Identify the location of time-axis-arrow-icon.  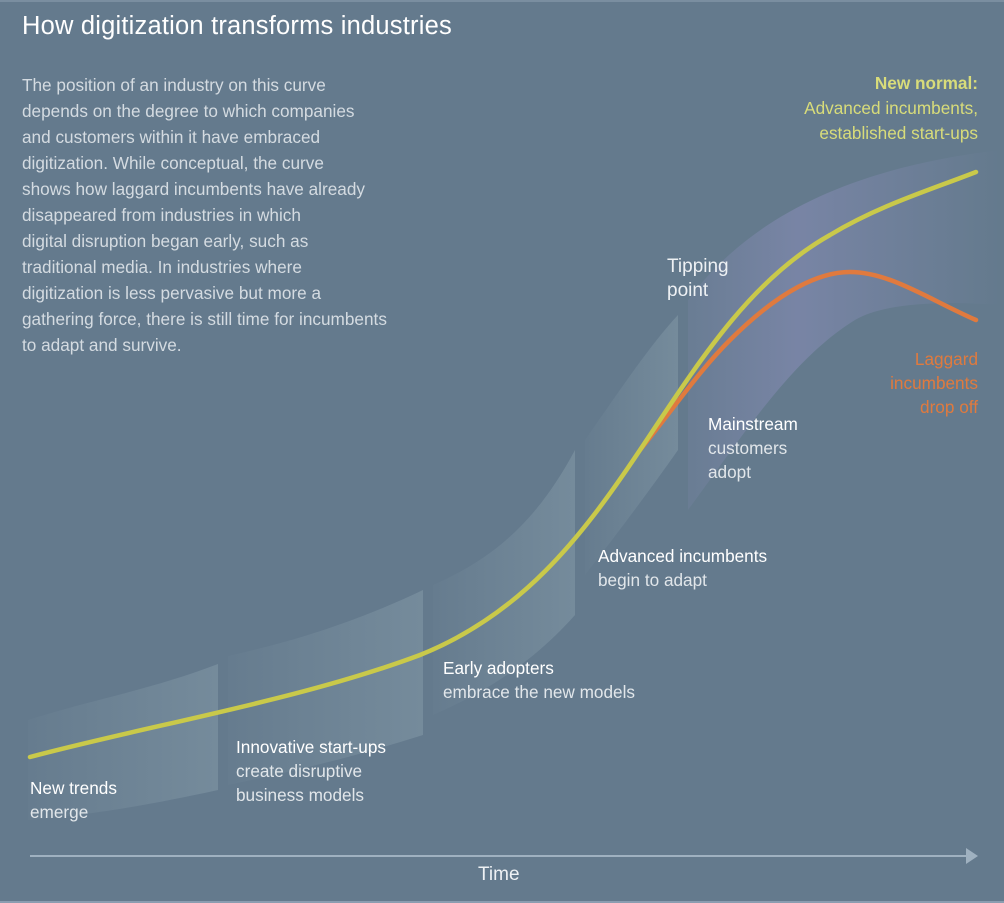
(972, 856).